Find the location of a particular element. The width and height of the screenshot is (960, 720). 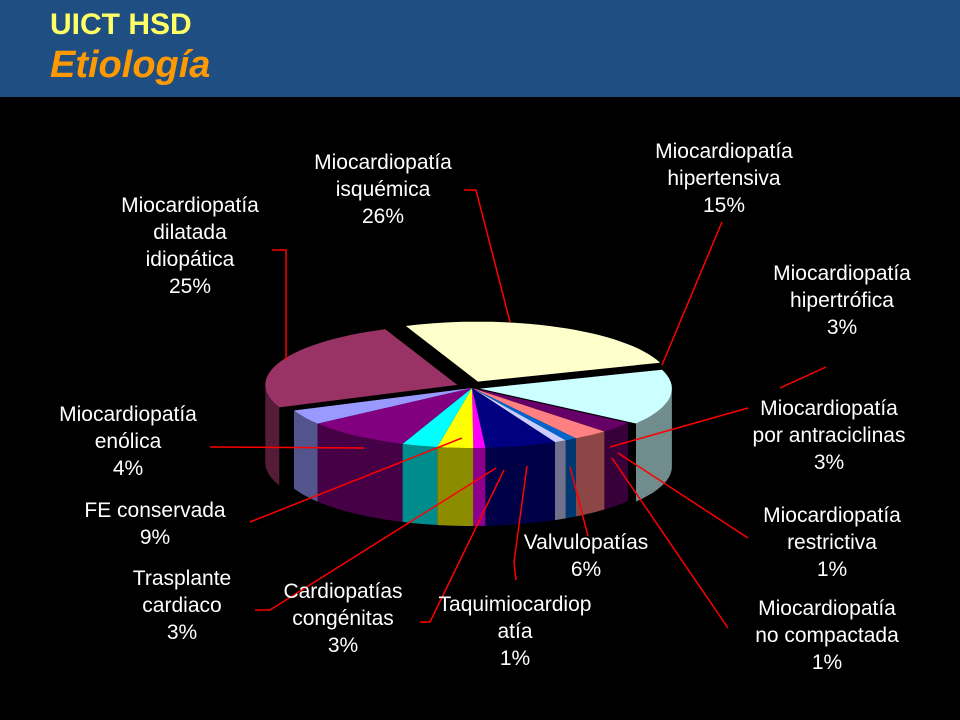

slice-label: Valvulopatías 6% is located at coordinates (586, 556).